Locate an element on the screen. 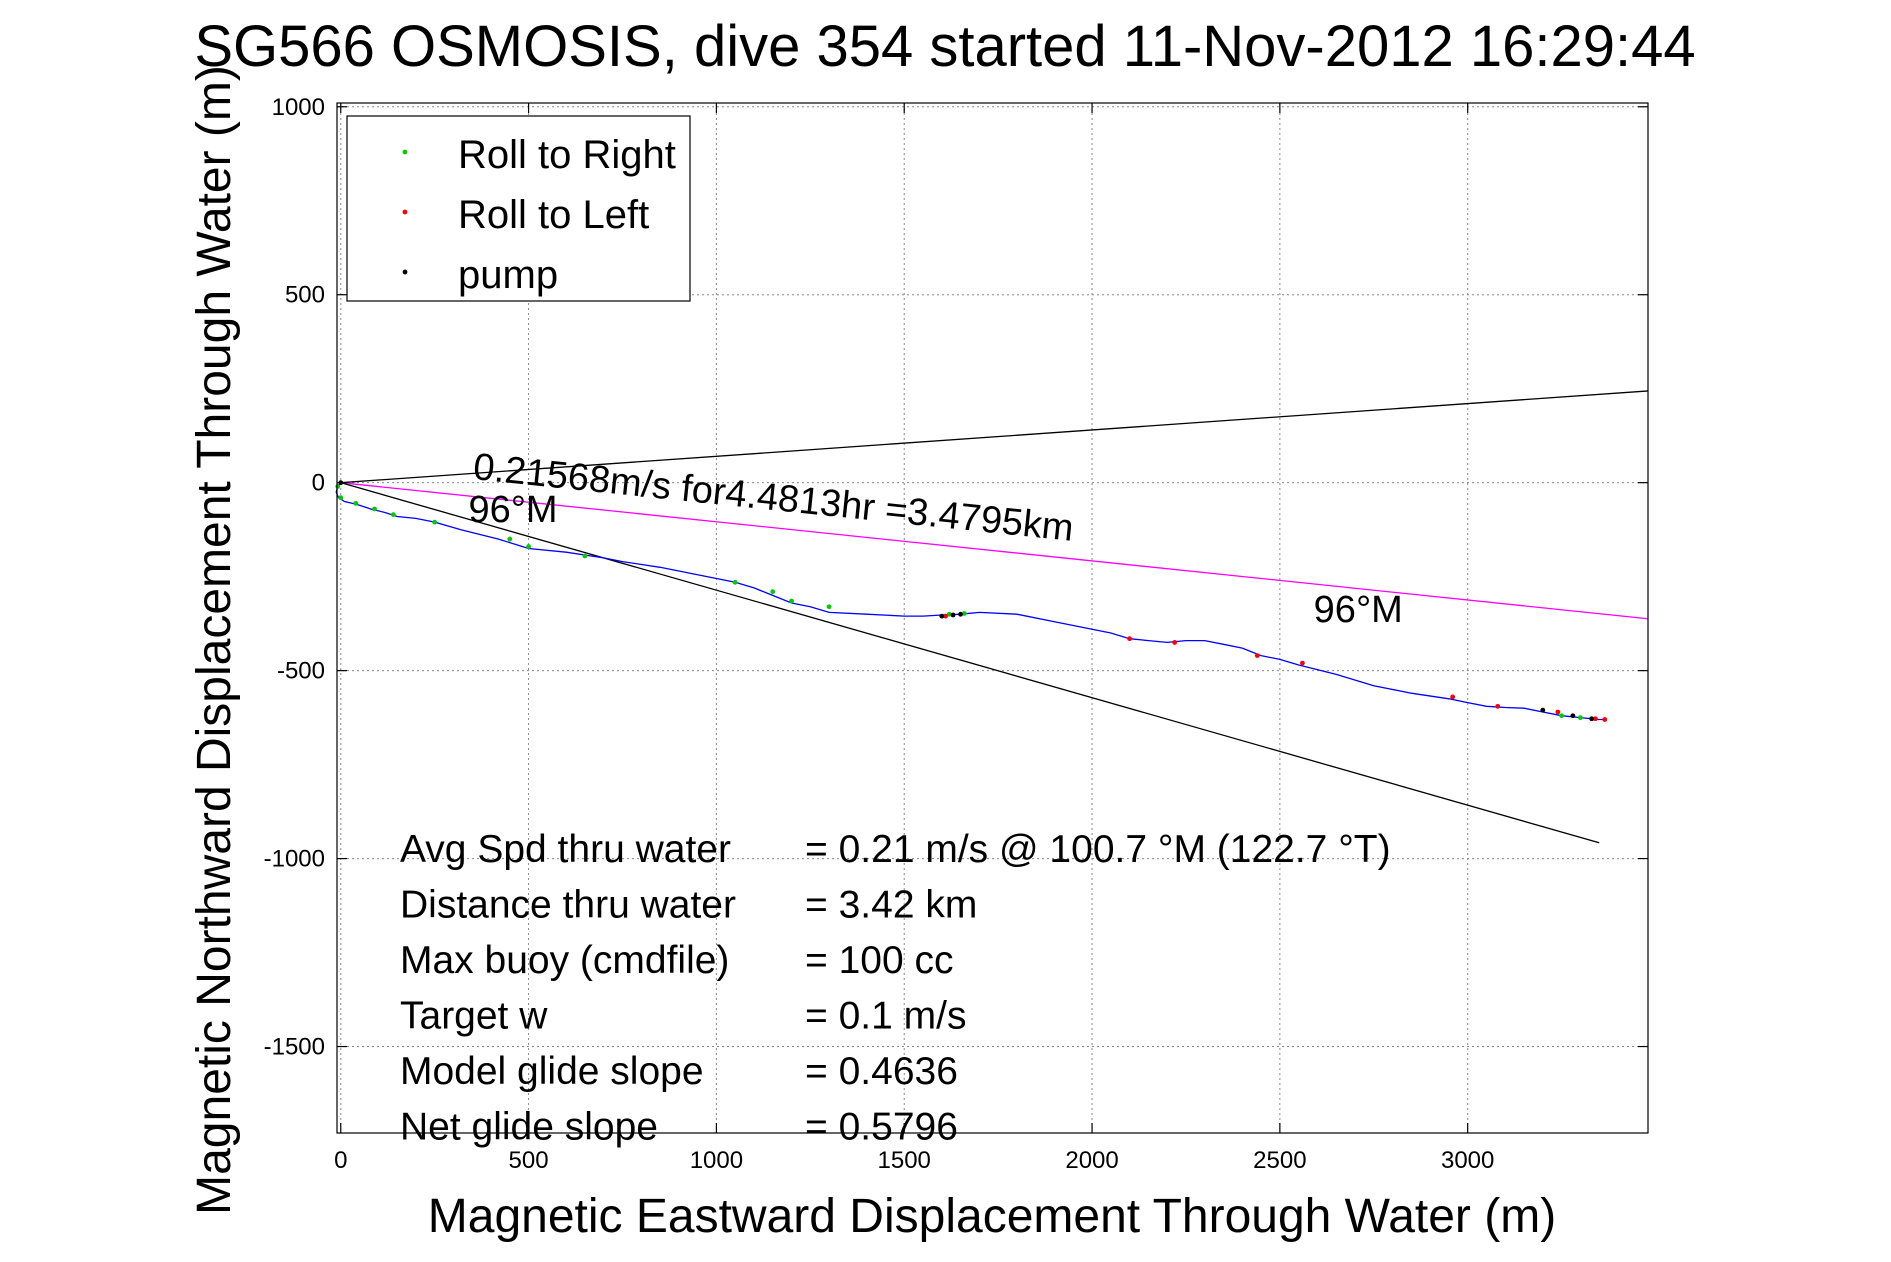 The width and height of the screenshot is (1891, 1262). stat-value: = 0.1 m/s is located at coordinates (885, 1016).